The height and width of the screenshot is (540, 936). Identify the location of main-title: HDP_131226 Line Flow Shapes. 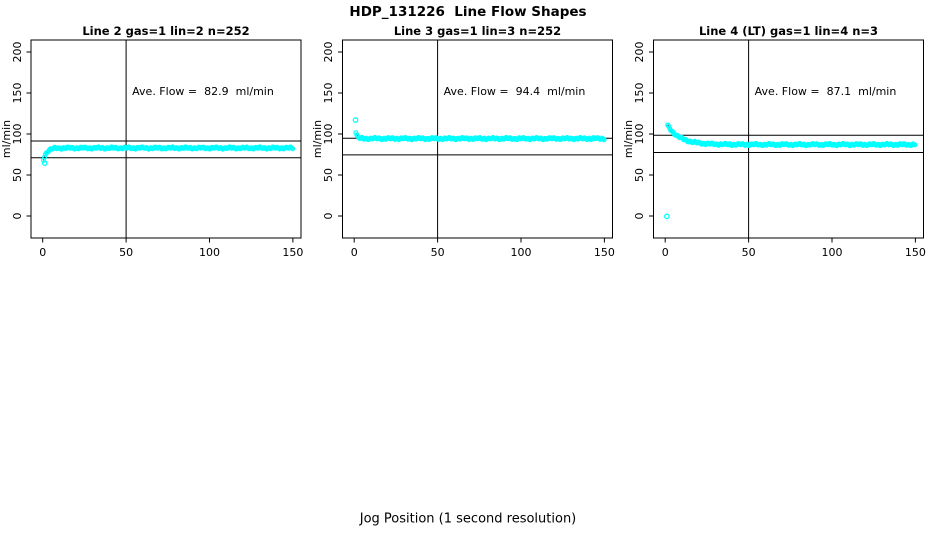
(468, 12).